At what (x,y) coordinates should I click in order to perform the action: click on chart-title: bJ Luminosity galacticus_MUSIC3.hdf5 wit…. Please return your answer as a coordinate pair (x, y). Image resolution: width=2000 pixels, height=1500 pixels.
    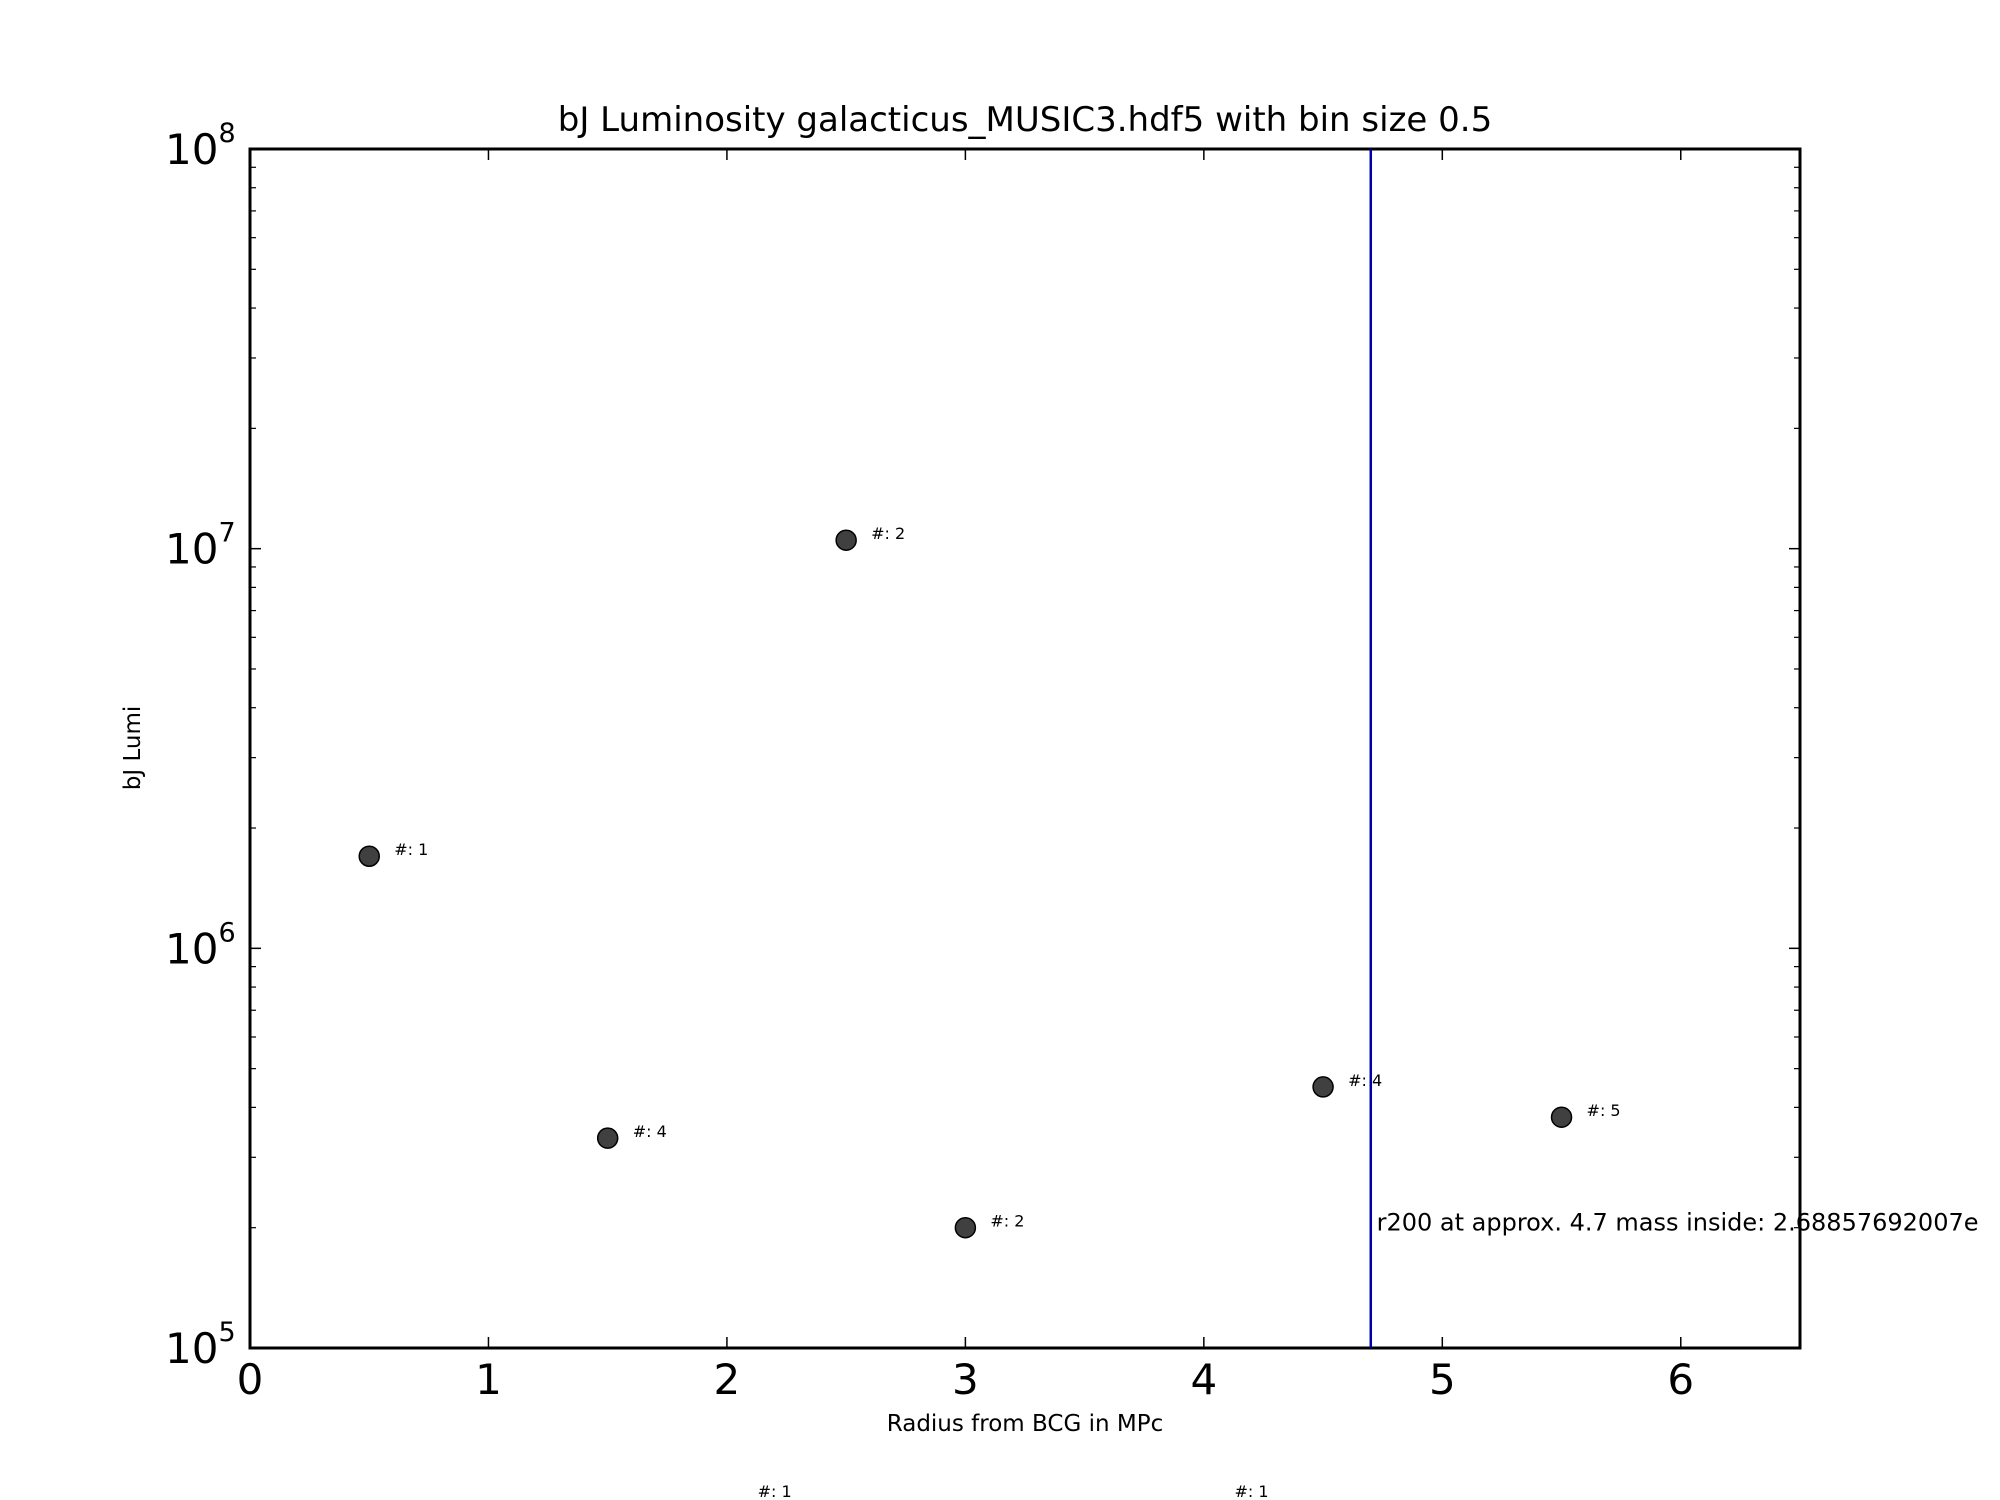
    Looking at the image, I should click on (1025, 120).